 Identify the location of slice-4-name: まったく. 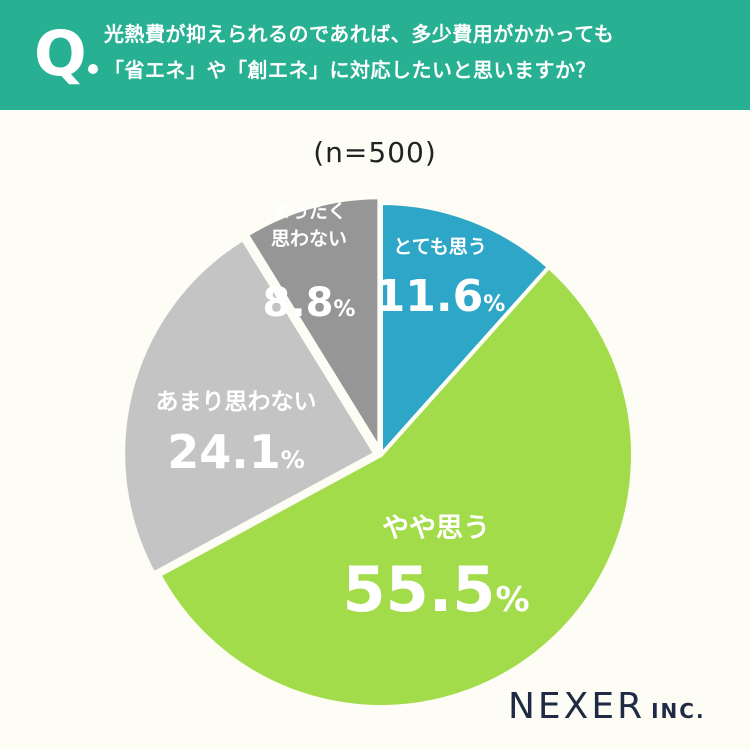
(308, 211).